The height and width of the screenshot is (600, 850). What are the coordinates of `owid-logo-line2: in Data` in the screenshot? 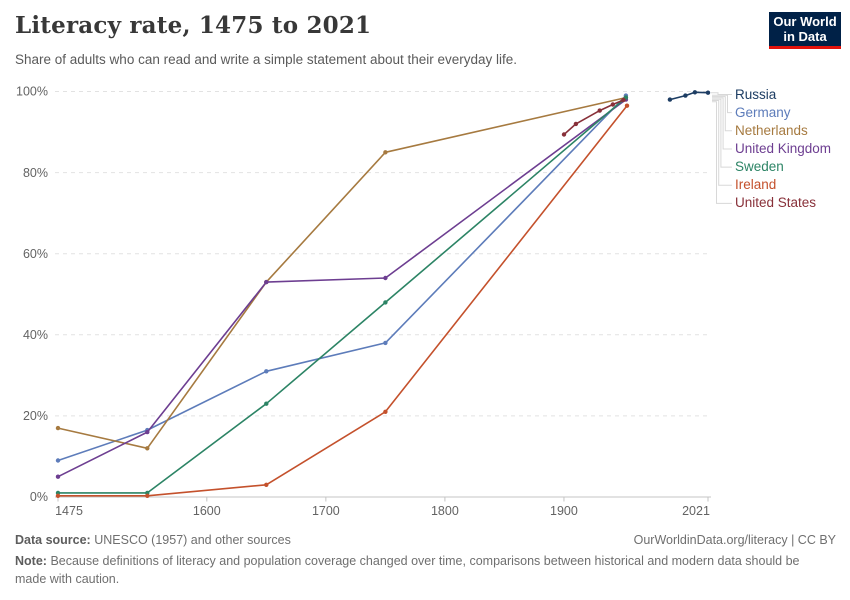 It's located at (805, 36).